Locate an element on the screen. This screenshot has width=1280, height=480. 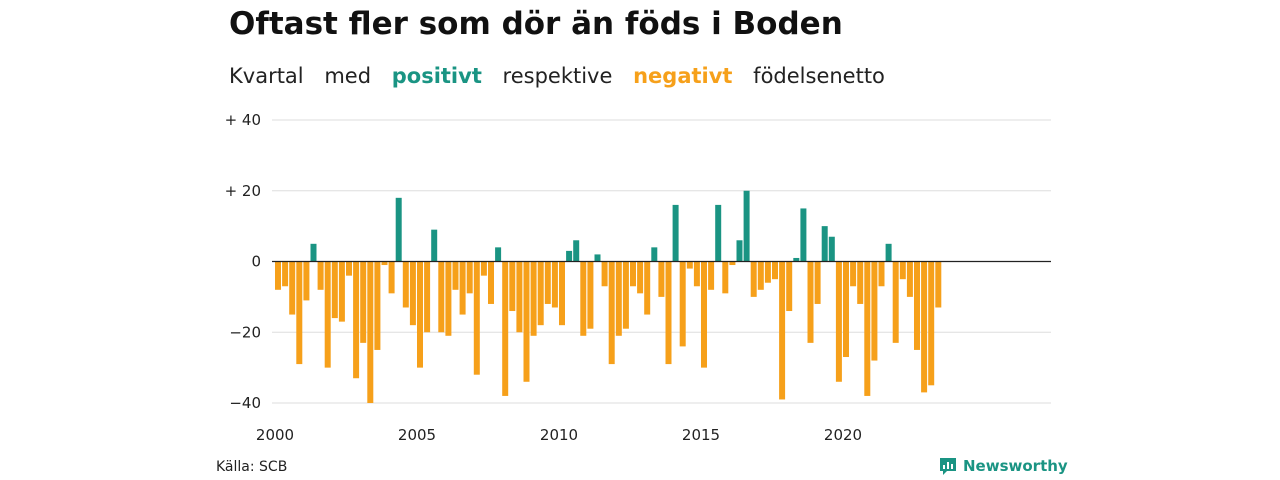
y-tick-label: −40 is located at coordinates (245, 403).